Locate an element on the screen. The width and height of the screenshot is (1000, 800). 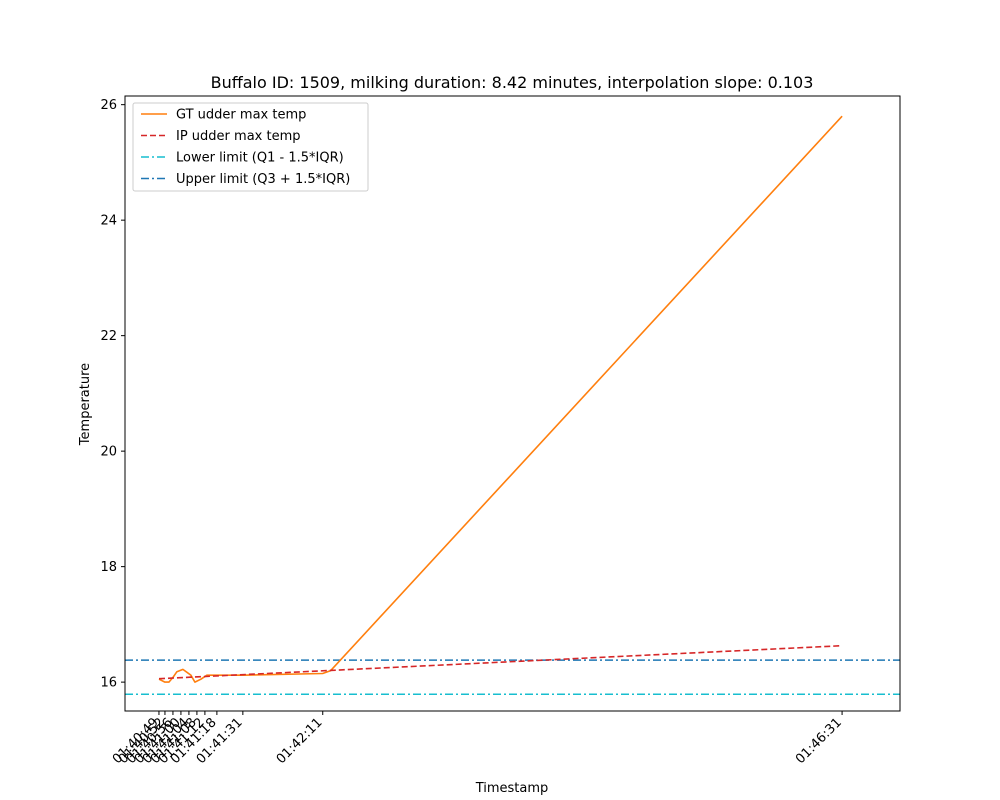
legend-label-2: Lower limit (Q1 - 1.5*IQR) is located at coordinates (260, 158).